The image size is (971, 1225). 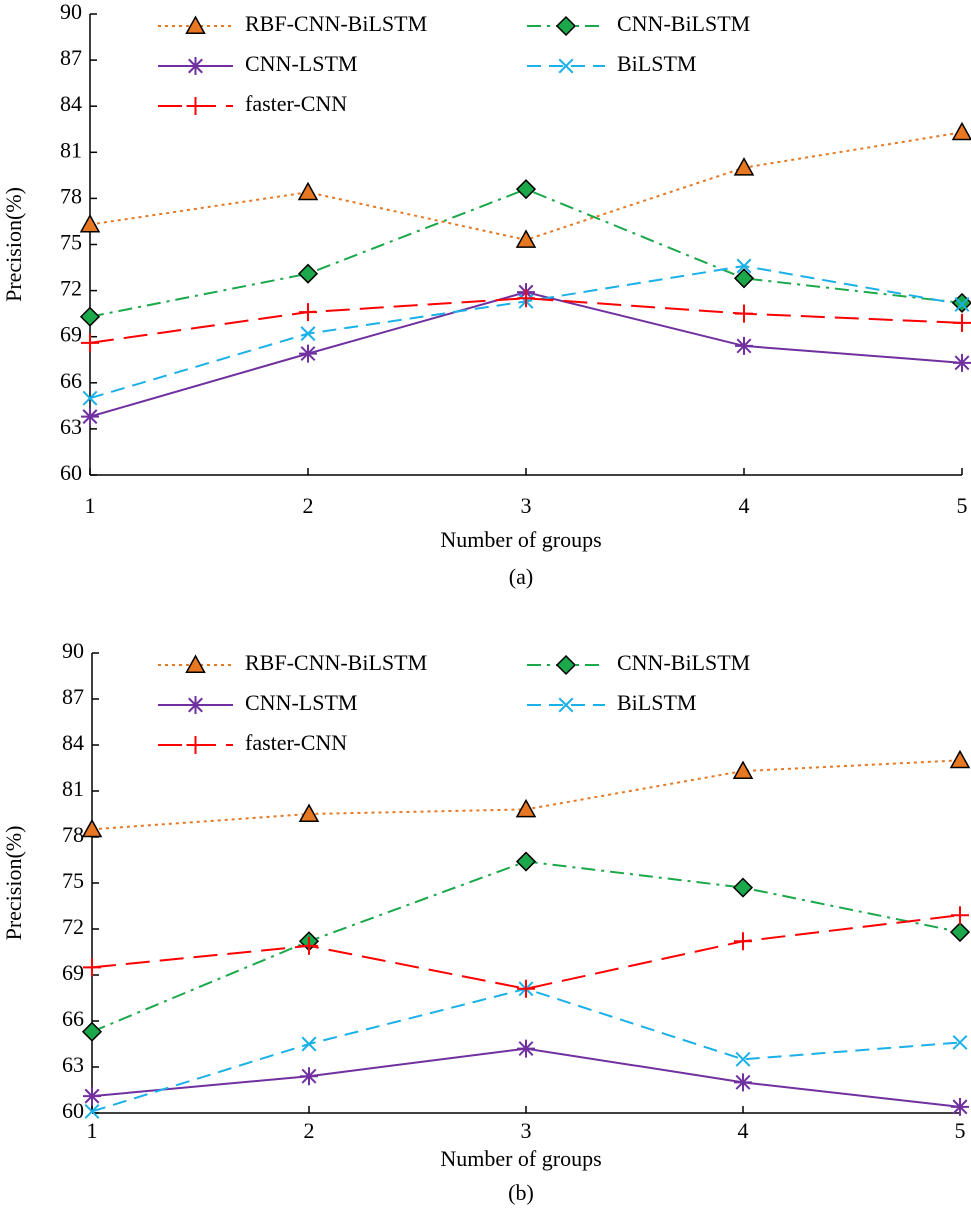 I want to click on y-tick-label: 69, so click(x=71, y=334).